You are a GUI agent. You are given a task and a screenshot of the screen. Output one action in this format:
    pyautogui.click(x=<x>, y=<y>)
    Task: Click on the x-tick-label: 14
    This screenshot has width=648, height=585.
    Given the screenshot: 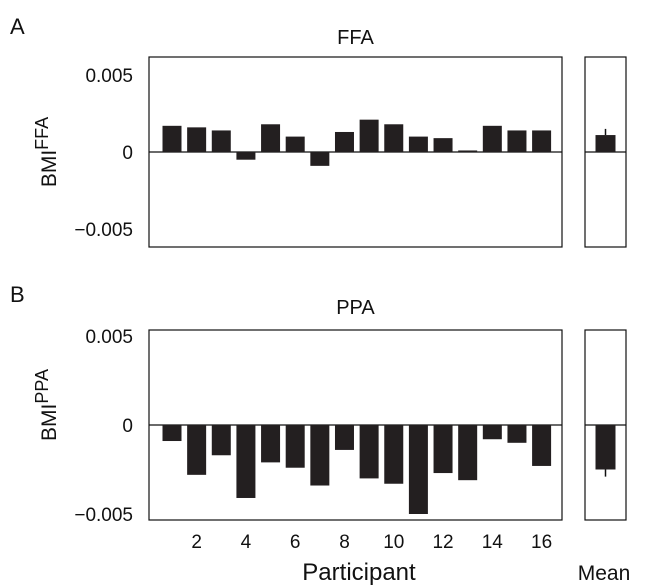 What is the action you would take?
    pyautogui.click(x=493, y=542)
    